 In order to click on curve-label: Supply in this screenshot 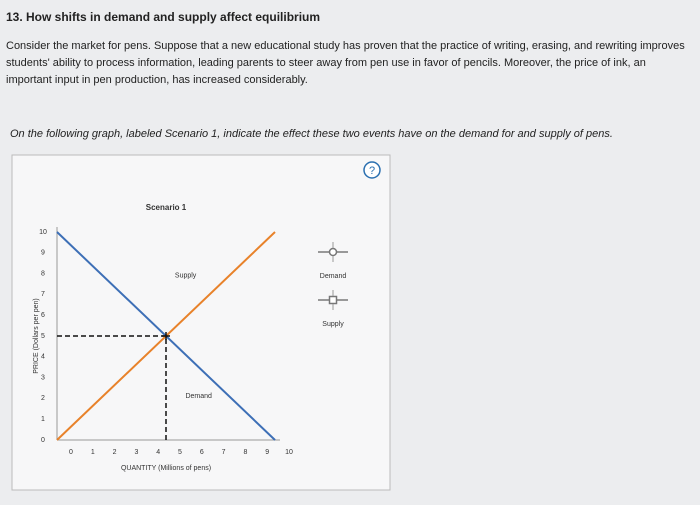, I will do `click(186, 276)`.